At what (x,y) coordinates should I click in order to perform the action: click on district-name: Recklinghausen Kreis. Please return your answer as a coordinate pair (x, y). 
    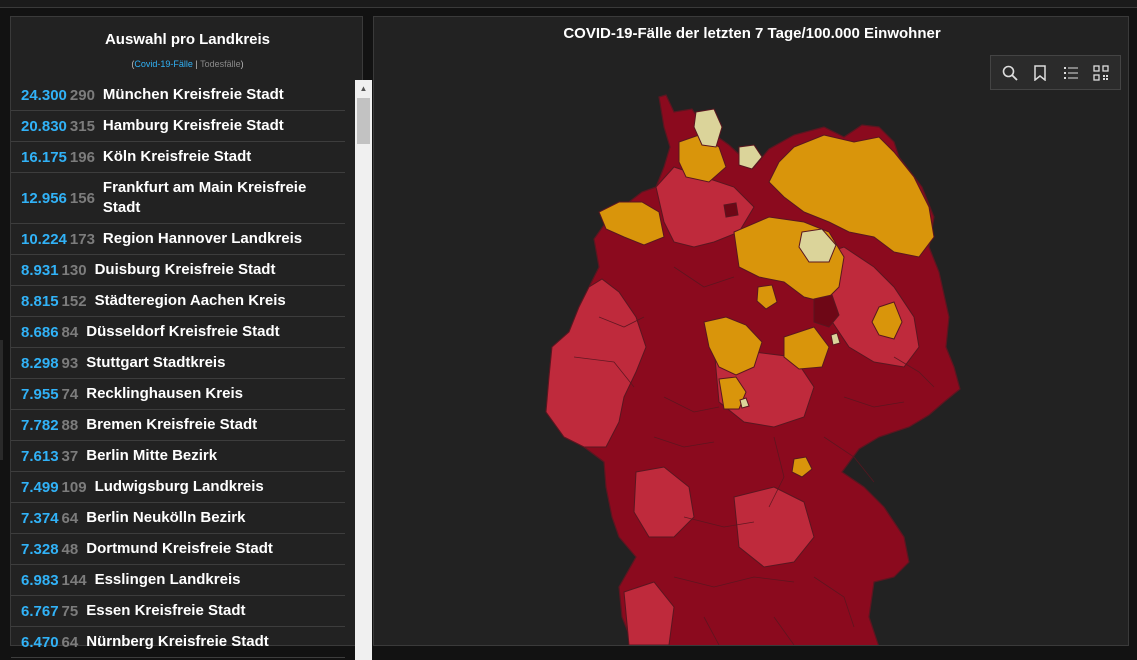
    Looking at the image, I should click on (164, 393).